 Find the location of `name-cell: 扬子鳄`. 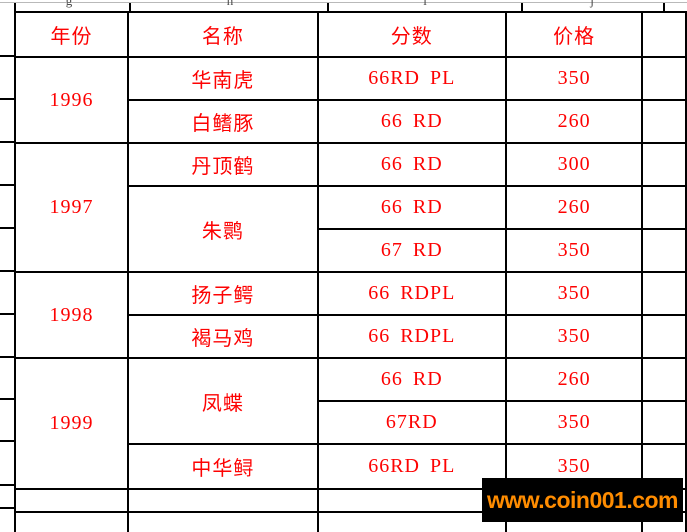

name-cell: 扬子鳄 is located at coordinates (223, 293).